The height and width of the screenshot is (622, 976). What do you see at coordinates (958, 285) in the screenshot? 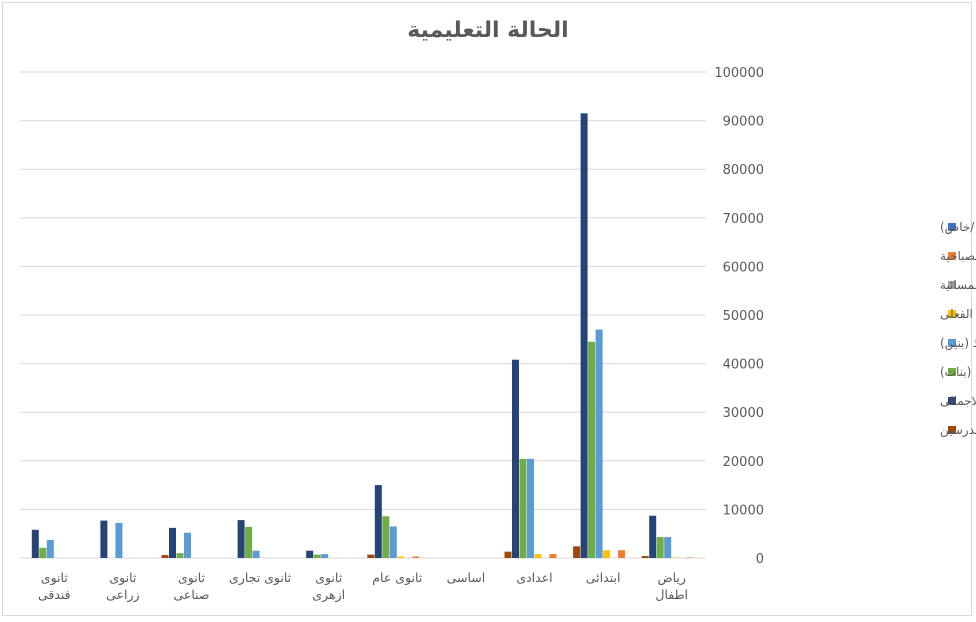
I see `legend-label: عدد الفصول بالفترة المسائية` at bounding box center [958, 285].